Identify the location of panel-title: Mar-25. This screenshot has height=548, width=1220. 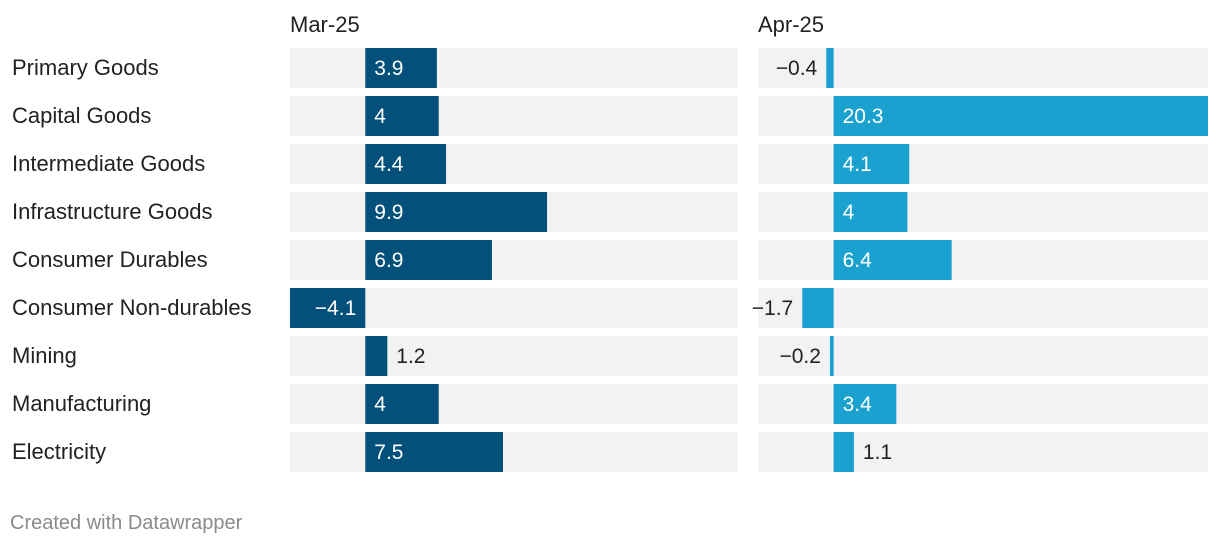
(325, 24).